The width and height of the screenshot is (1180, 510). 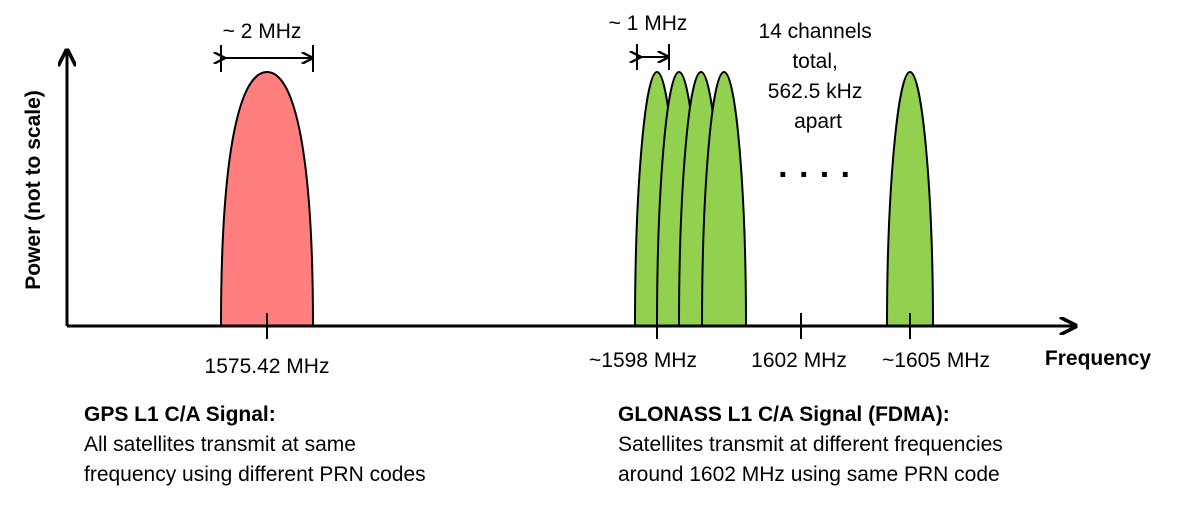 I want to click on gps-caption-title: GPS L1 C/A Signal:, so click(x=180, y=414).